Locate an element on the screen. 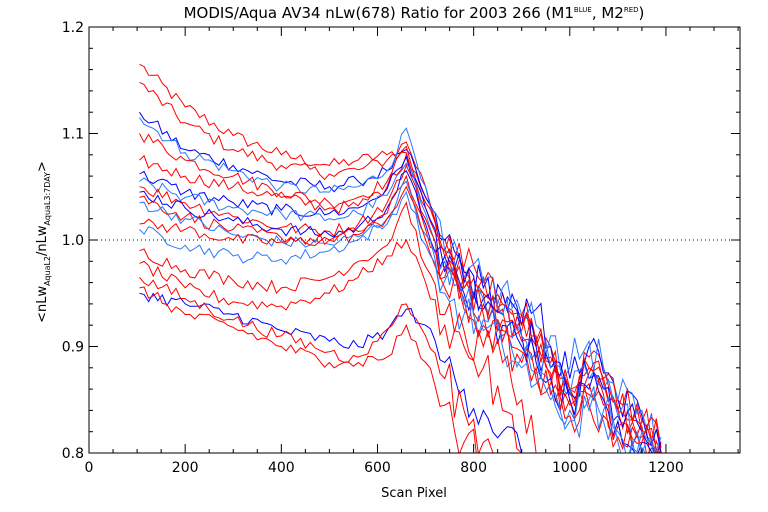  y-axis-label-sub1: AquaL2 is located at coordinates (47, 271).